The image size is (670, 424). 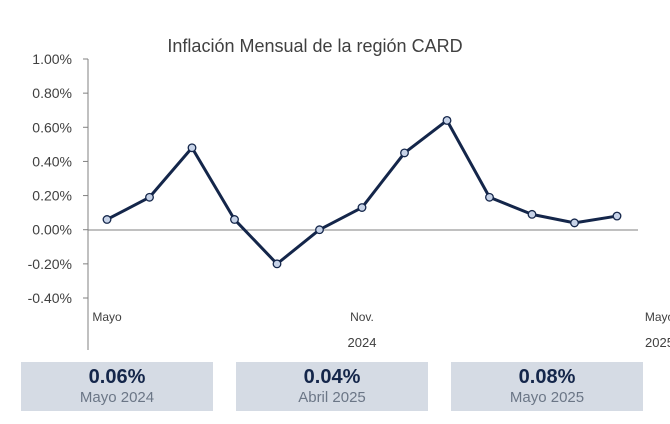 I want to click on summary-card-label: Mayo 2025, so click(x=547, y=397).